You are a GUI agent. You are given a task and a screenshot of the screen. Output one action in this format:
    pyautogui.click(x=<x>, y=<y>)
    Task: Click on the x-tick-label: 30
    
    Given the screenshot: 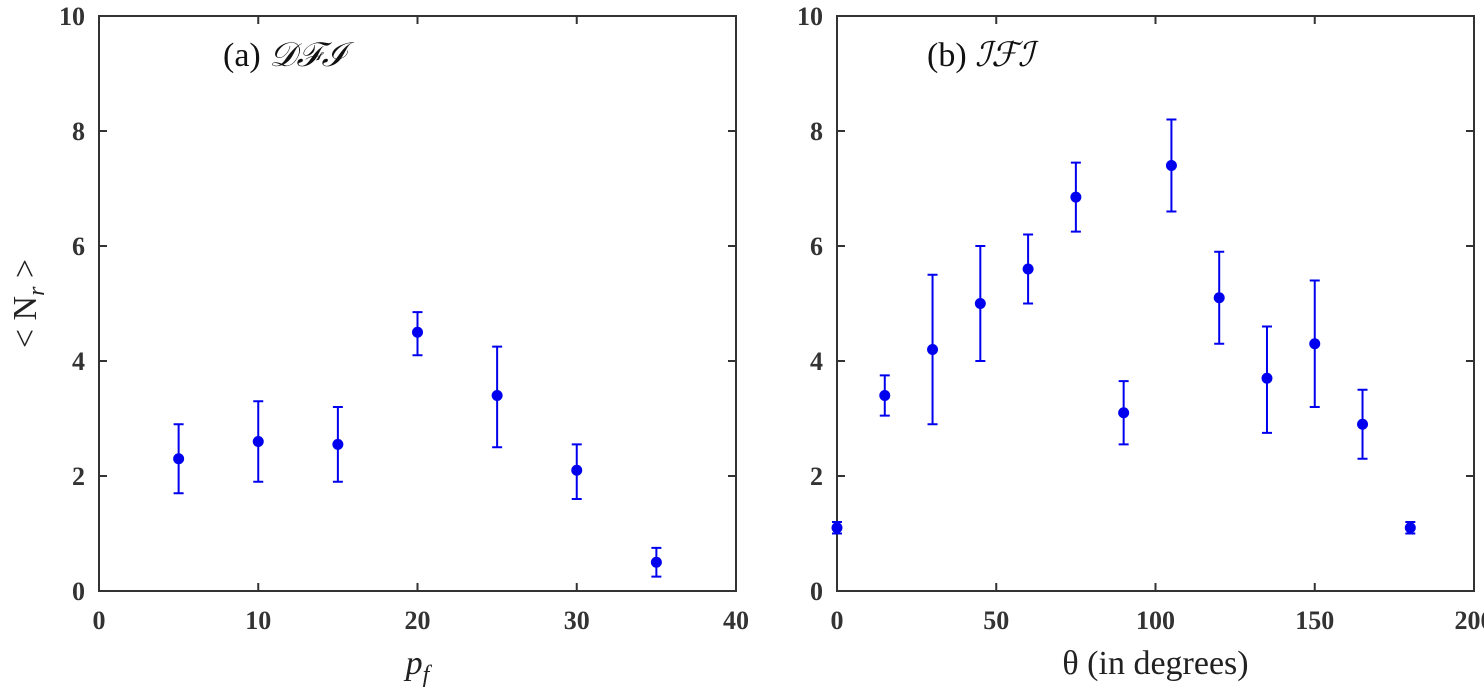 What is the action you would take?
    pyautogui.click(x=577, y=620)
    